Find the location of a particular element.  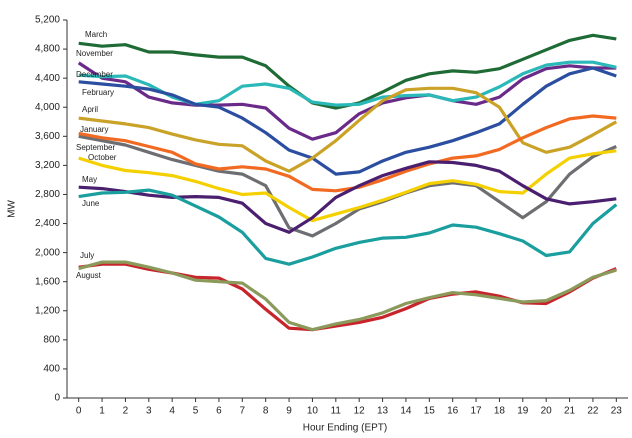

series-label: June is located at coordinates (91, 203).